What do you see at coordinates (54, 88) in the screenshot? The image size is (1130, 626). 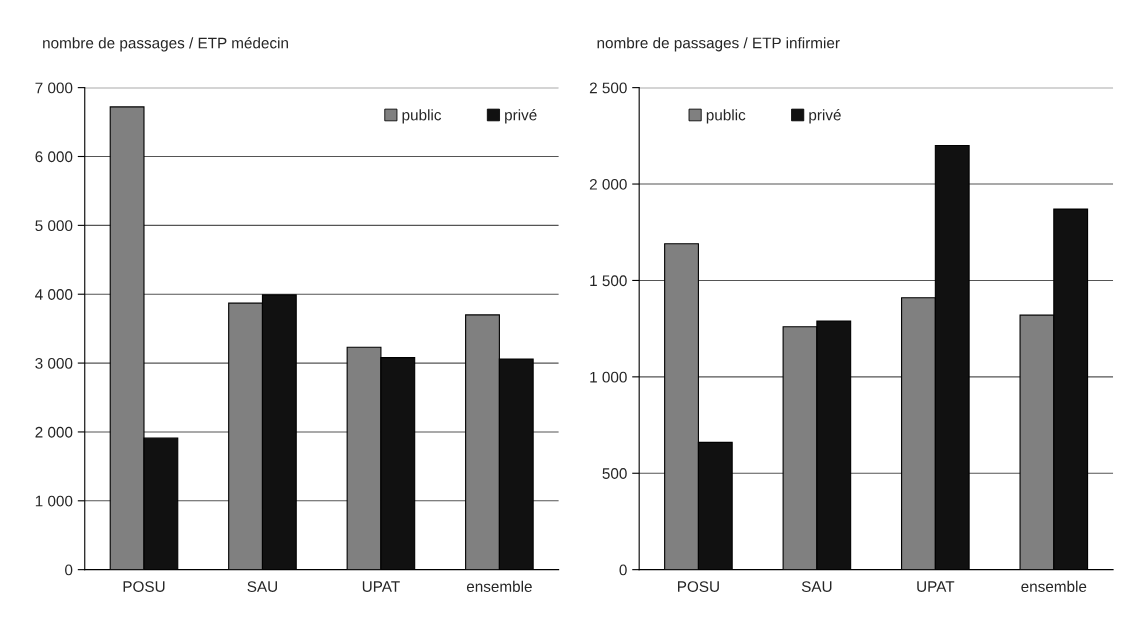 I see `y-tick-label: 7 000` at bounding box center [54, 88].